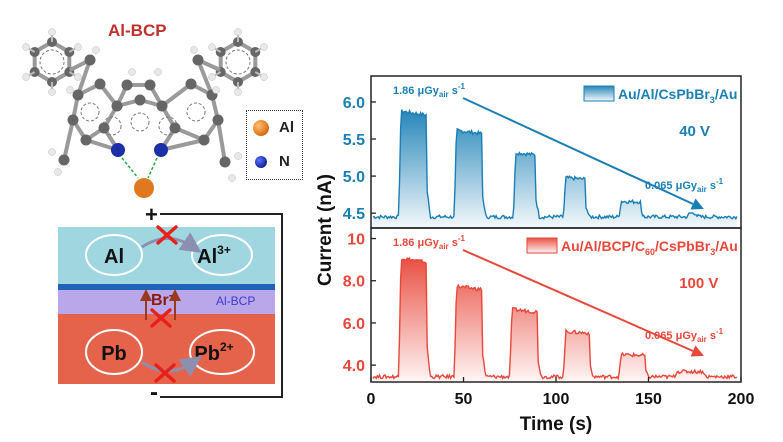 This screenshot has width=783, height=442. I want to click on al3-label: Al3+, so click(214, 255).